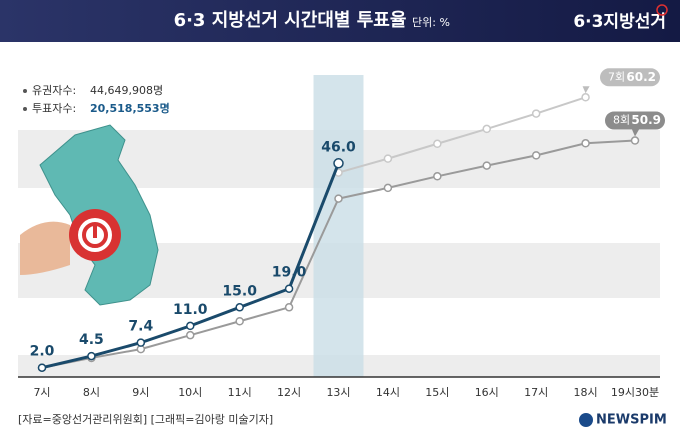 The image size is (680, 442). What do you see at coordinates (536, 392) in the screenshot?
I see `x-tick-label: 17시` at bounding box center [536, 392].